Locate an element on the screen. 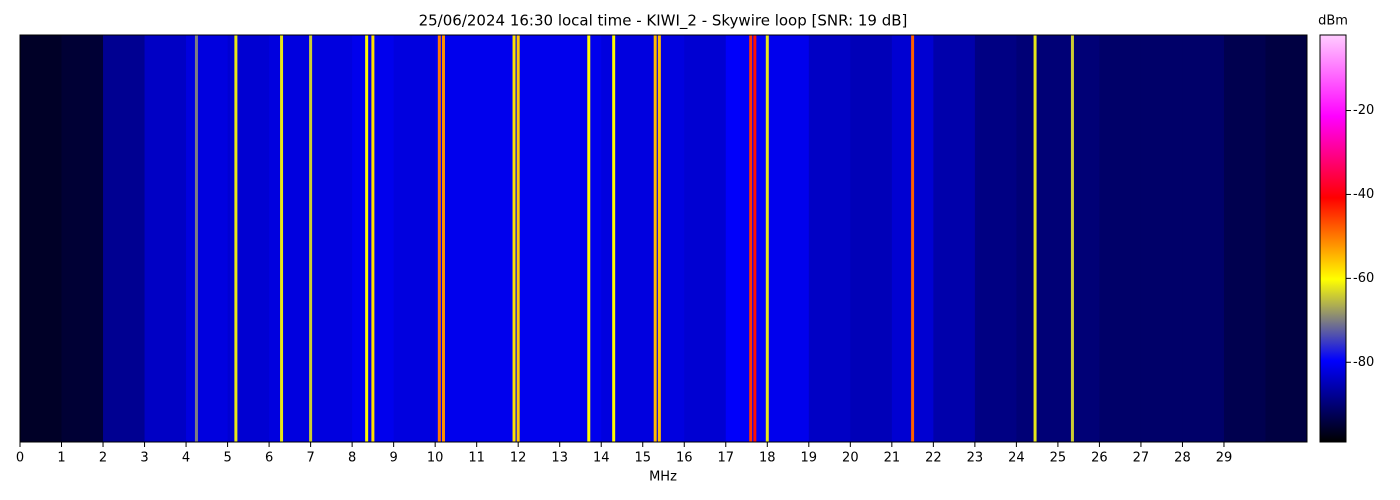 Image resolution: width=1400 pixels, height=500 pixels. x-tick-label: 6 is located at coordinates (269, 458).